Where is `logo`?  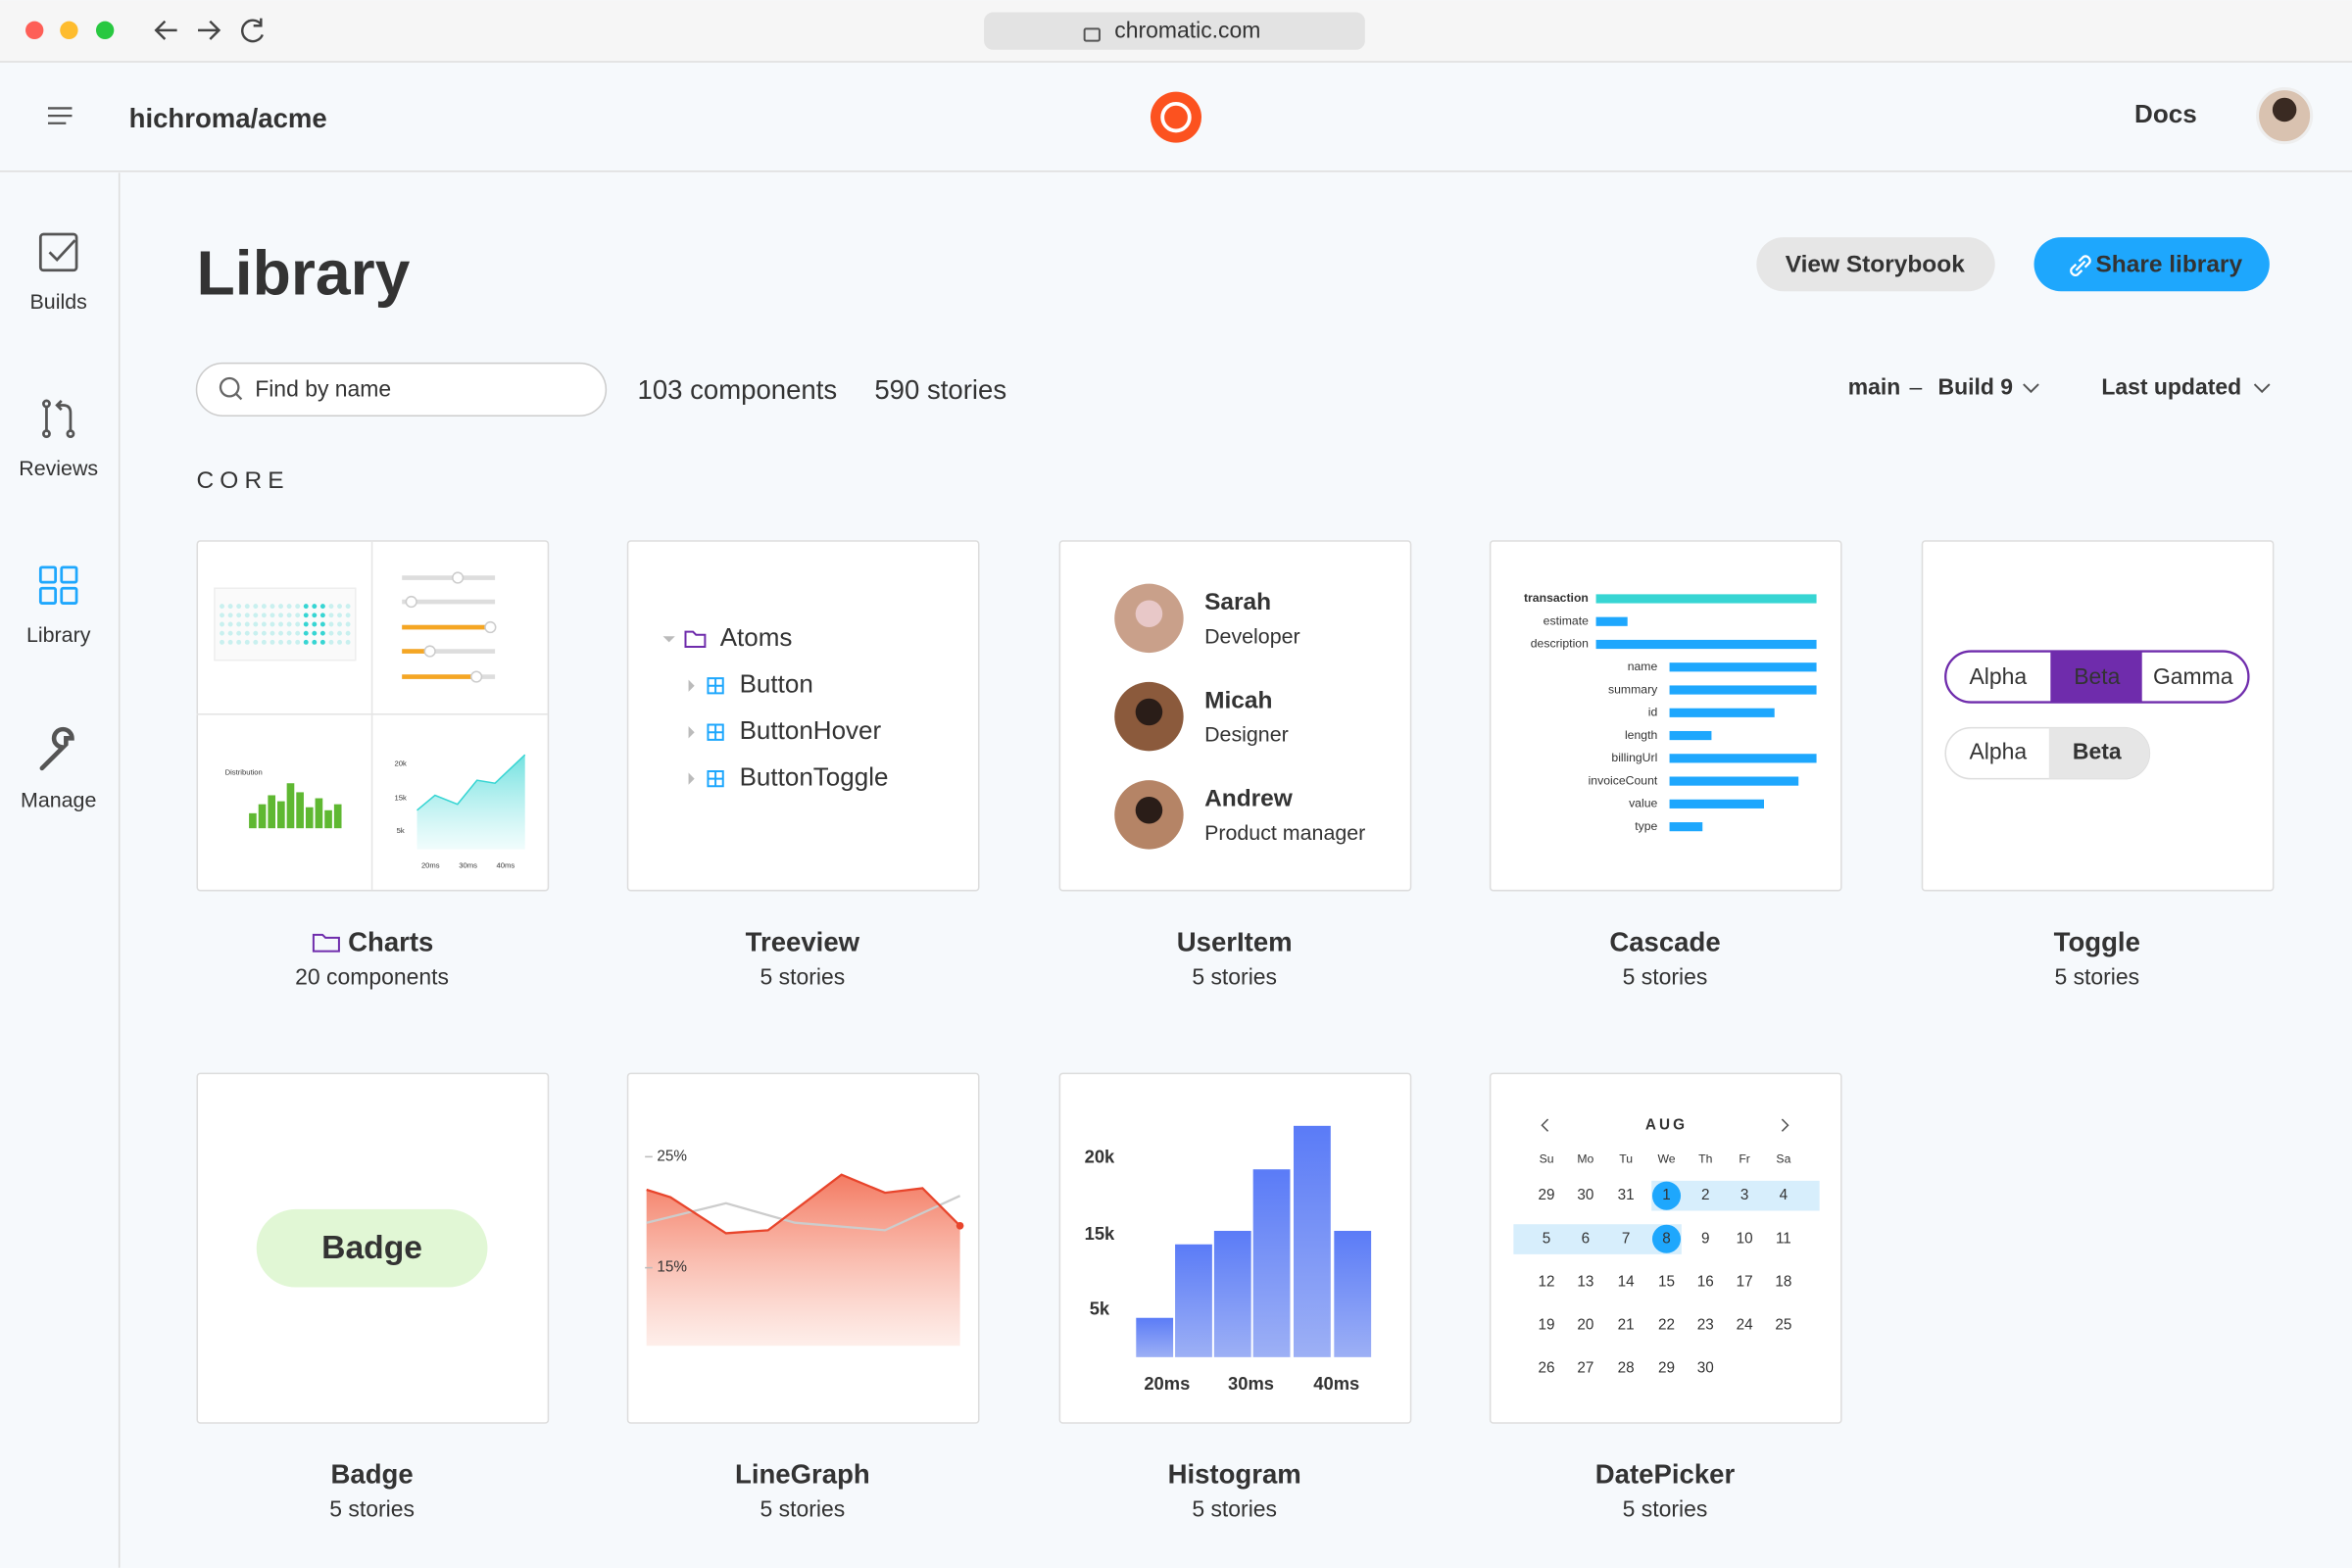 logo is located at coordinates (1176, 117).